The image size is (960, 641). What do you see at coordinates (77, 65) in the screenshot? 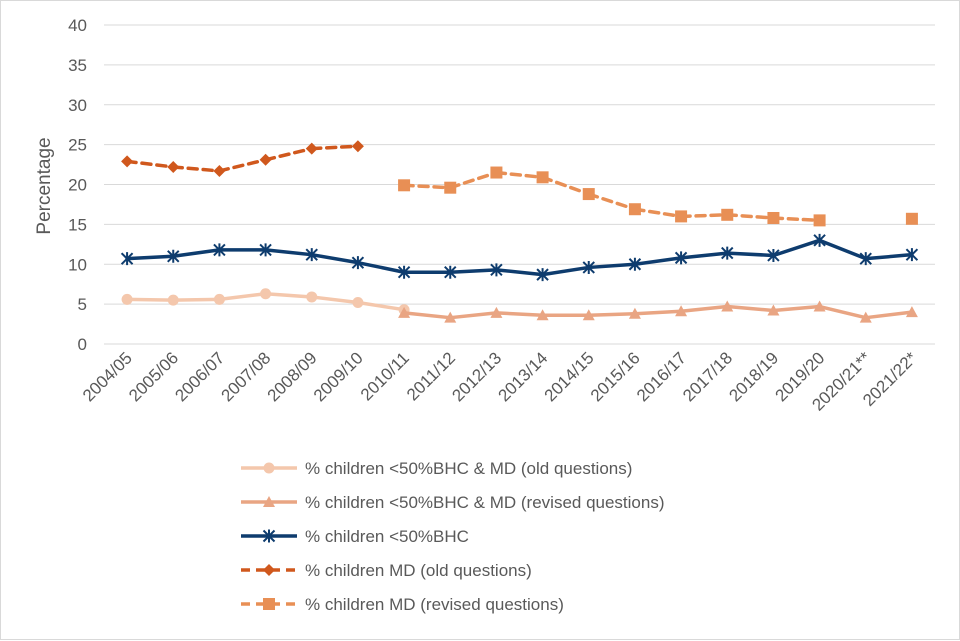
I see `y-tick-label: 35` at bounding box center [77, 65].